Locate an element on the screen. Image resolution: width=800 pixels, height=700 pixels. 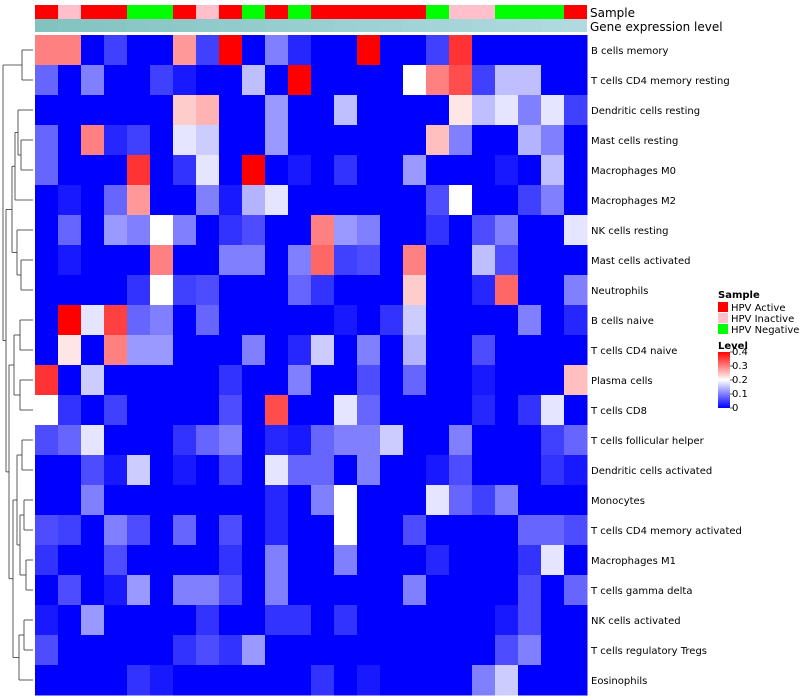
legend-swatch is located at coordinates (723, 307).